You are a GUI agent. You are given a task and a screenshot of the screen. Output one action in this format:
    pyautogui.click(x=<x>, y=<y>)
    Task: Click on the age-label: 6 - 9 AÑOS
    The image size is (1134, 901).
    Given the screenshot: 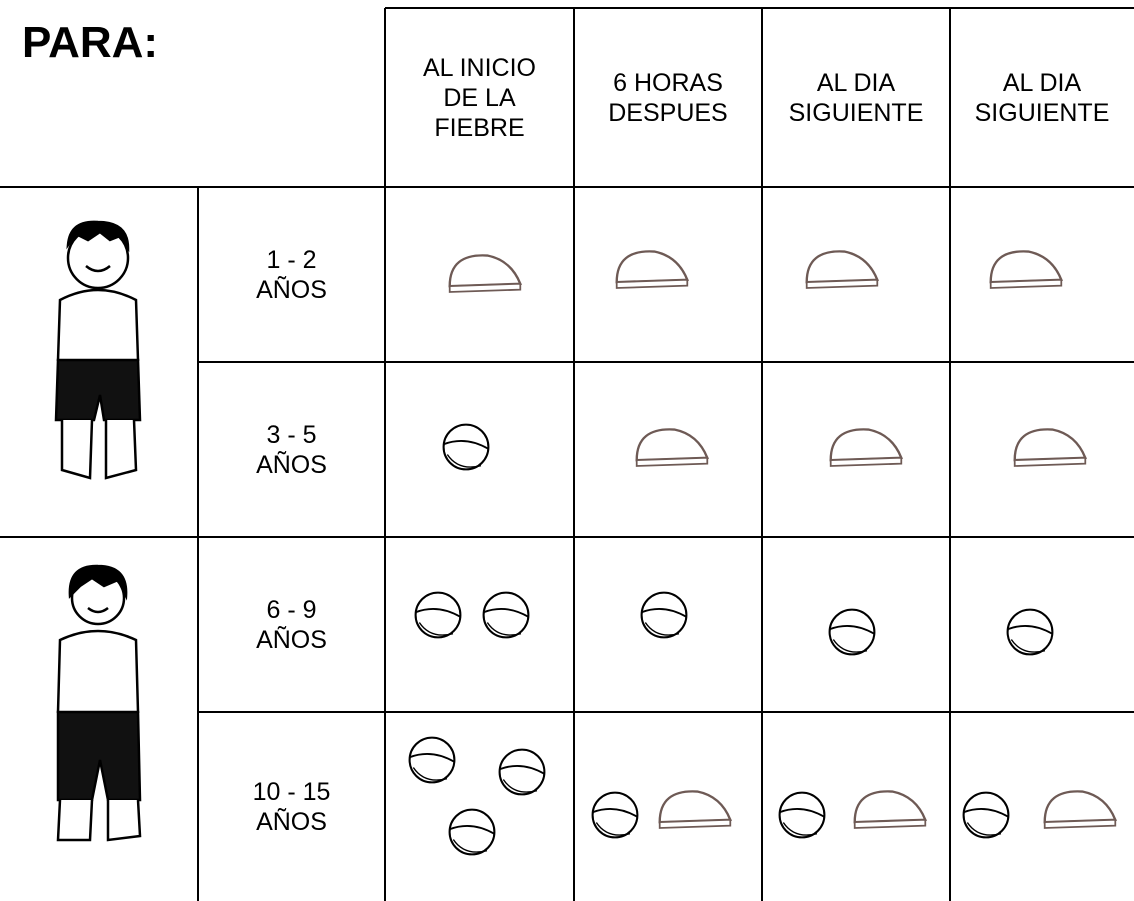 What is the action you would take?
    pyautogui.click(x=291, y=624)
    